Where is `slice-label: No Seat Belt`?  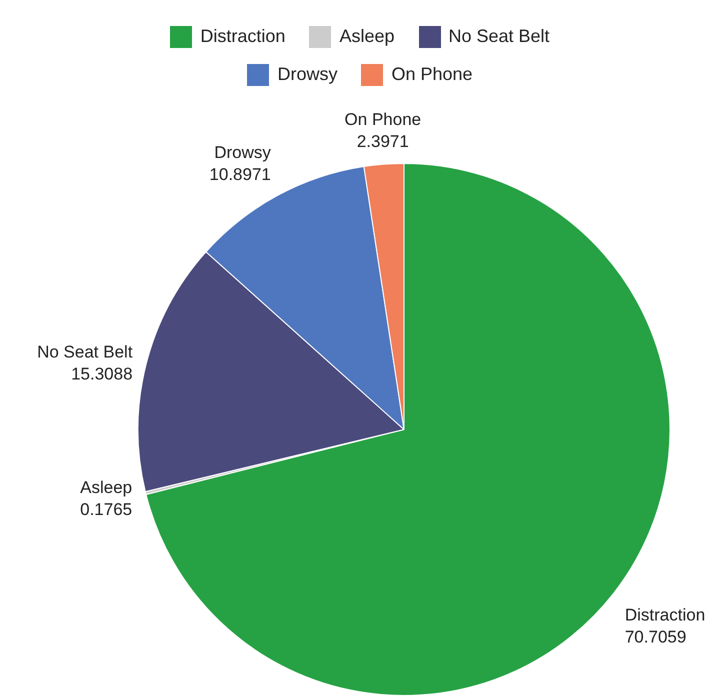 slice-label: No Seat Belt is located at coordinates (85, 352).